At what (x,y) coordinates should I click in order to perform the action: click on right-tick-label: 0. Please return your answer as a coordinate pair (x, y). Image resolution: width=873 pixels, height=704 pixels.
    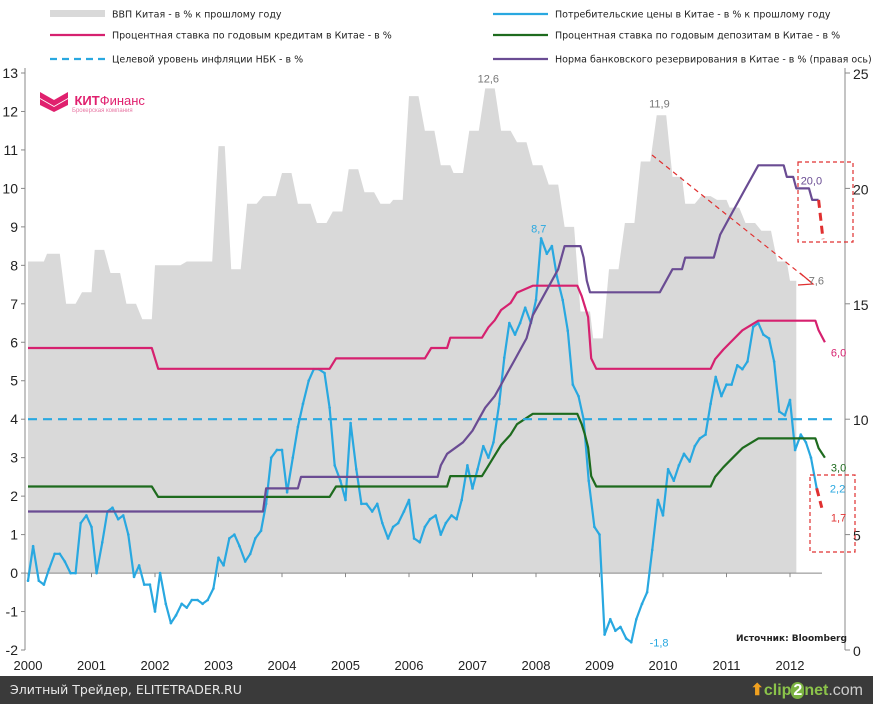
    Looking at the image, I should click on (857, 651).